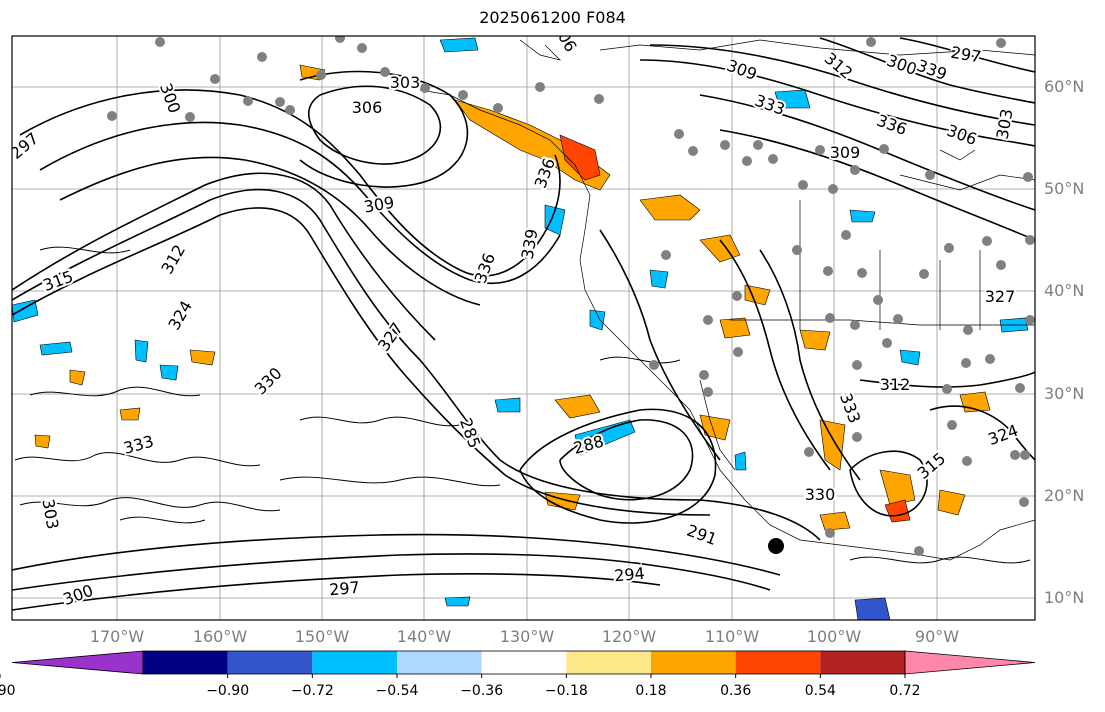  I want to click on latitude-label: 10°N, so click(1064, 597).